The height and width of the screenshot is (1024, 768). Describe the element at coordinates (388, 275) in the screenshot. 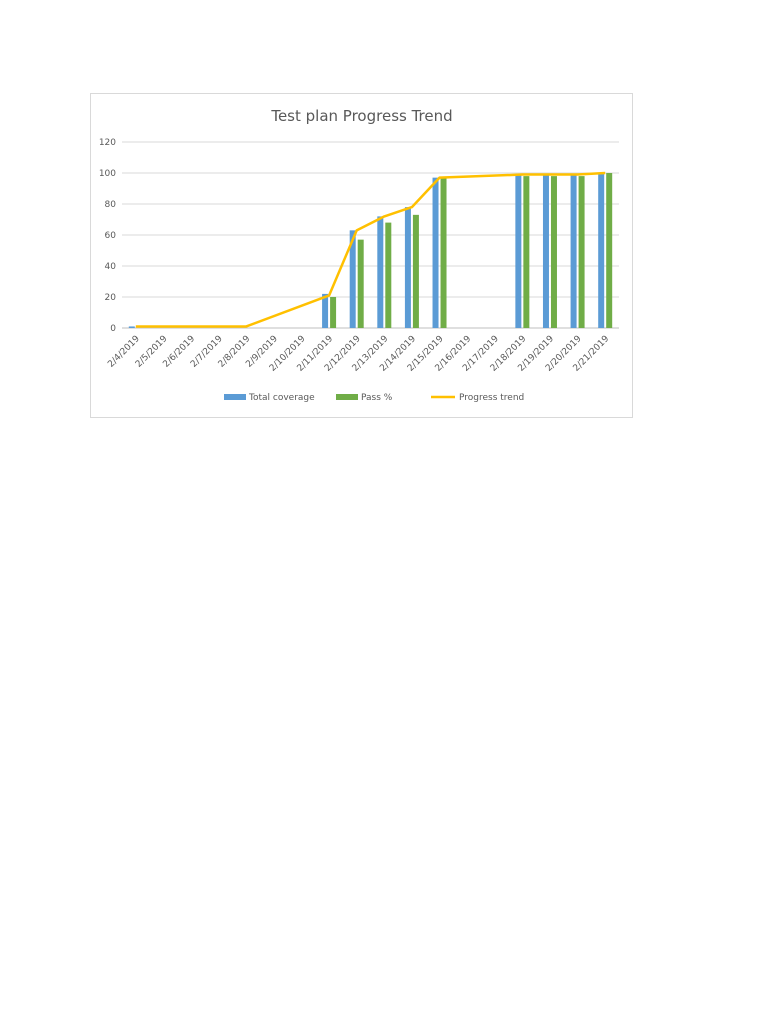

I see `bar-pass--9` at that location.